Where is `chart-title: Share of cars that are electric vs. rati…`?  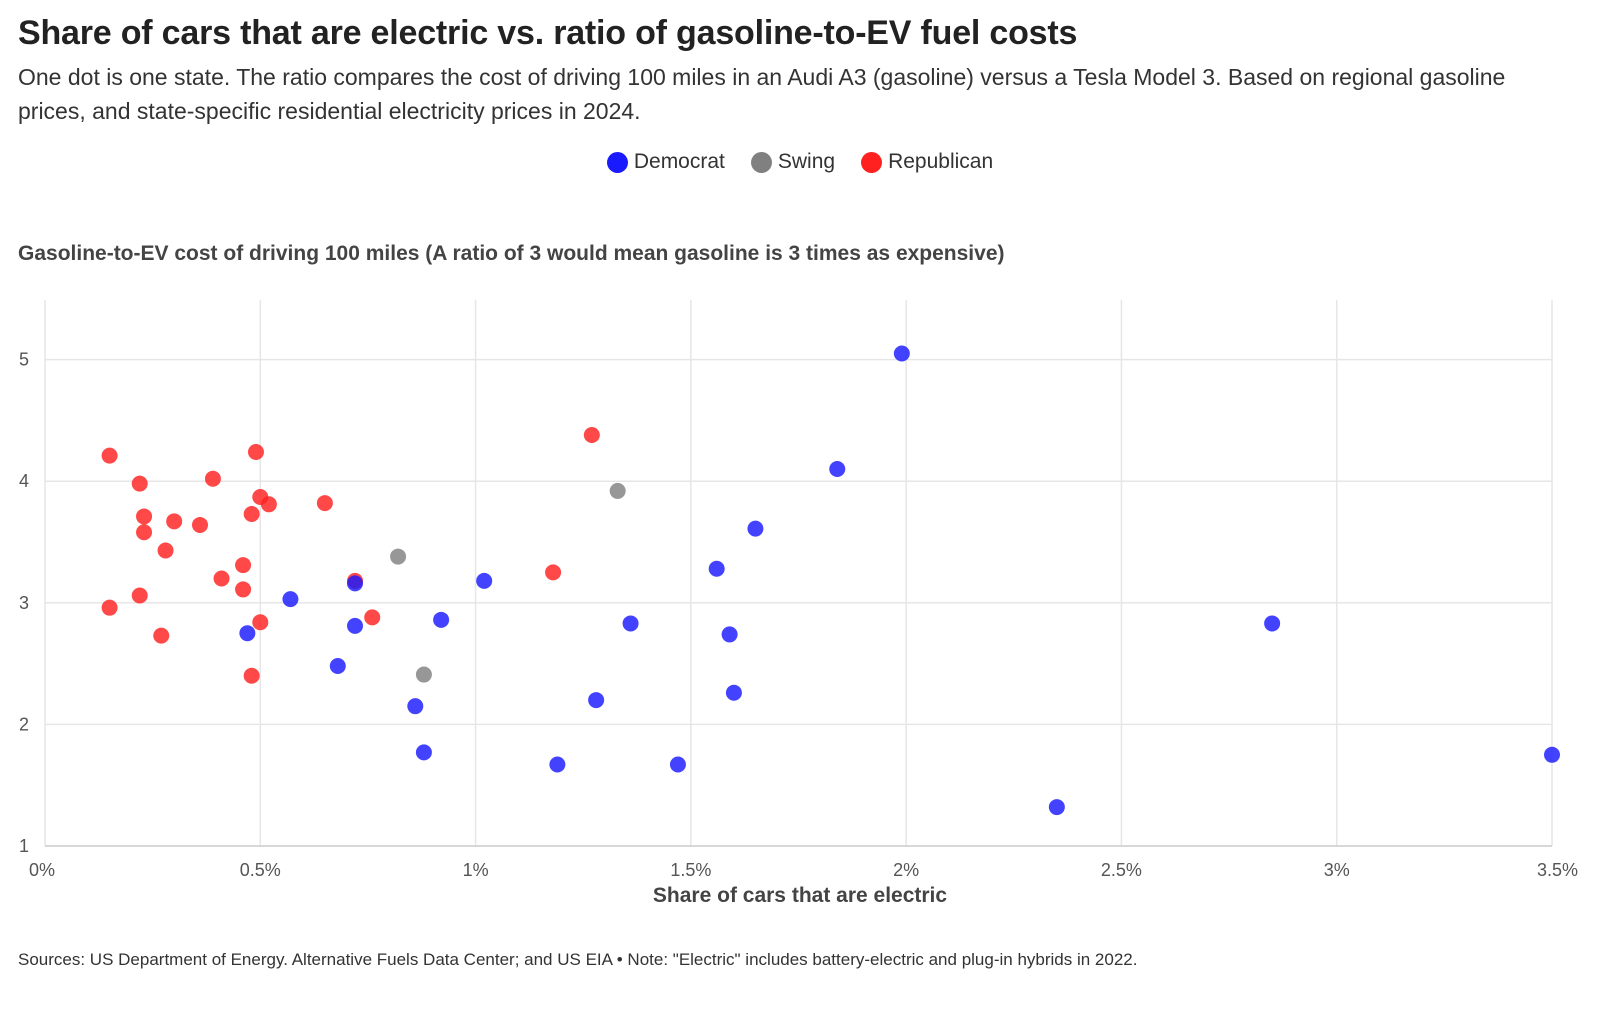 chart-title: Share of cars that are electric vs. rati… is located at coordinates (548, 33).